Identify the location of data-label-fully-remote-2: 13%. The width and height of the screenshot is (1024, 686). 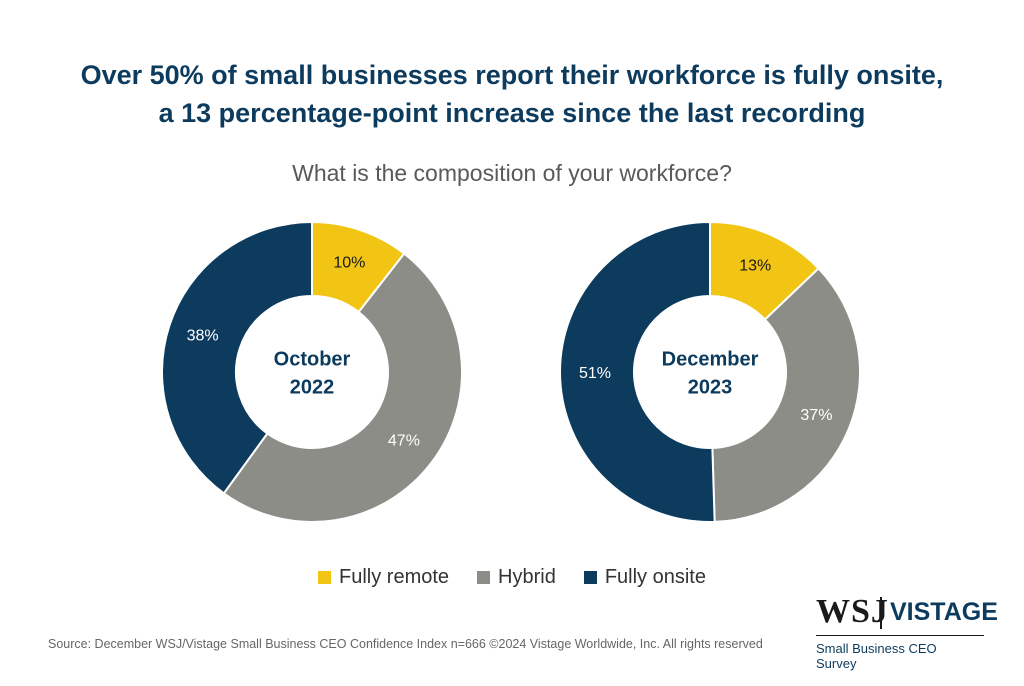
(755, 265).